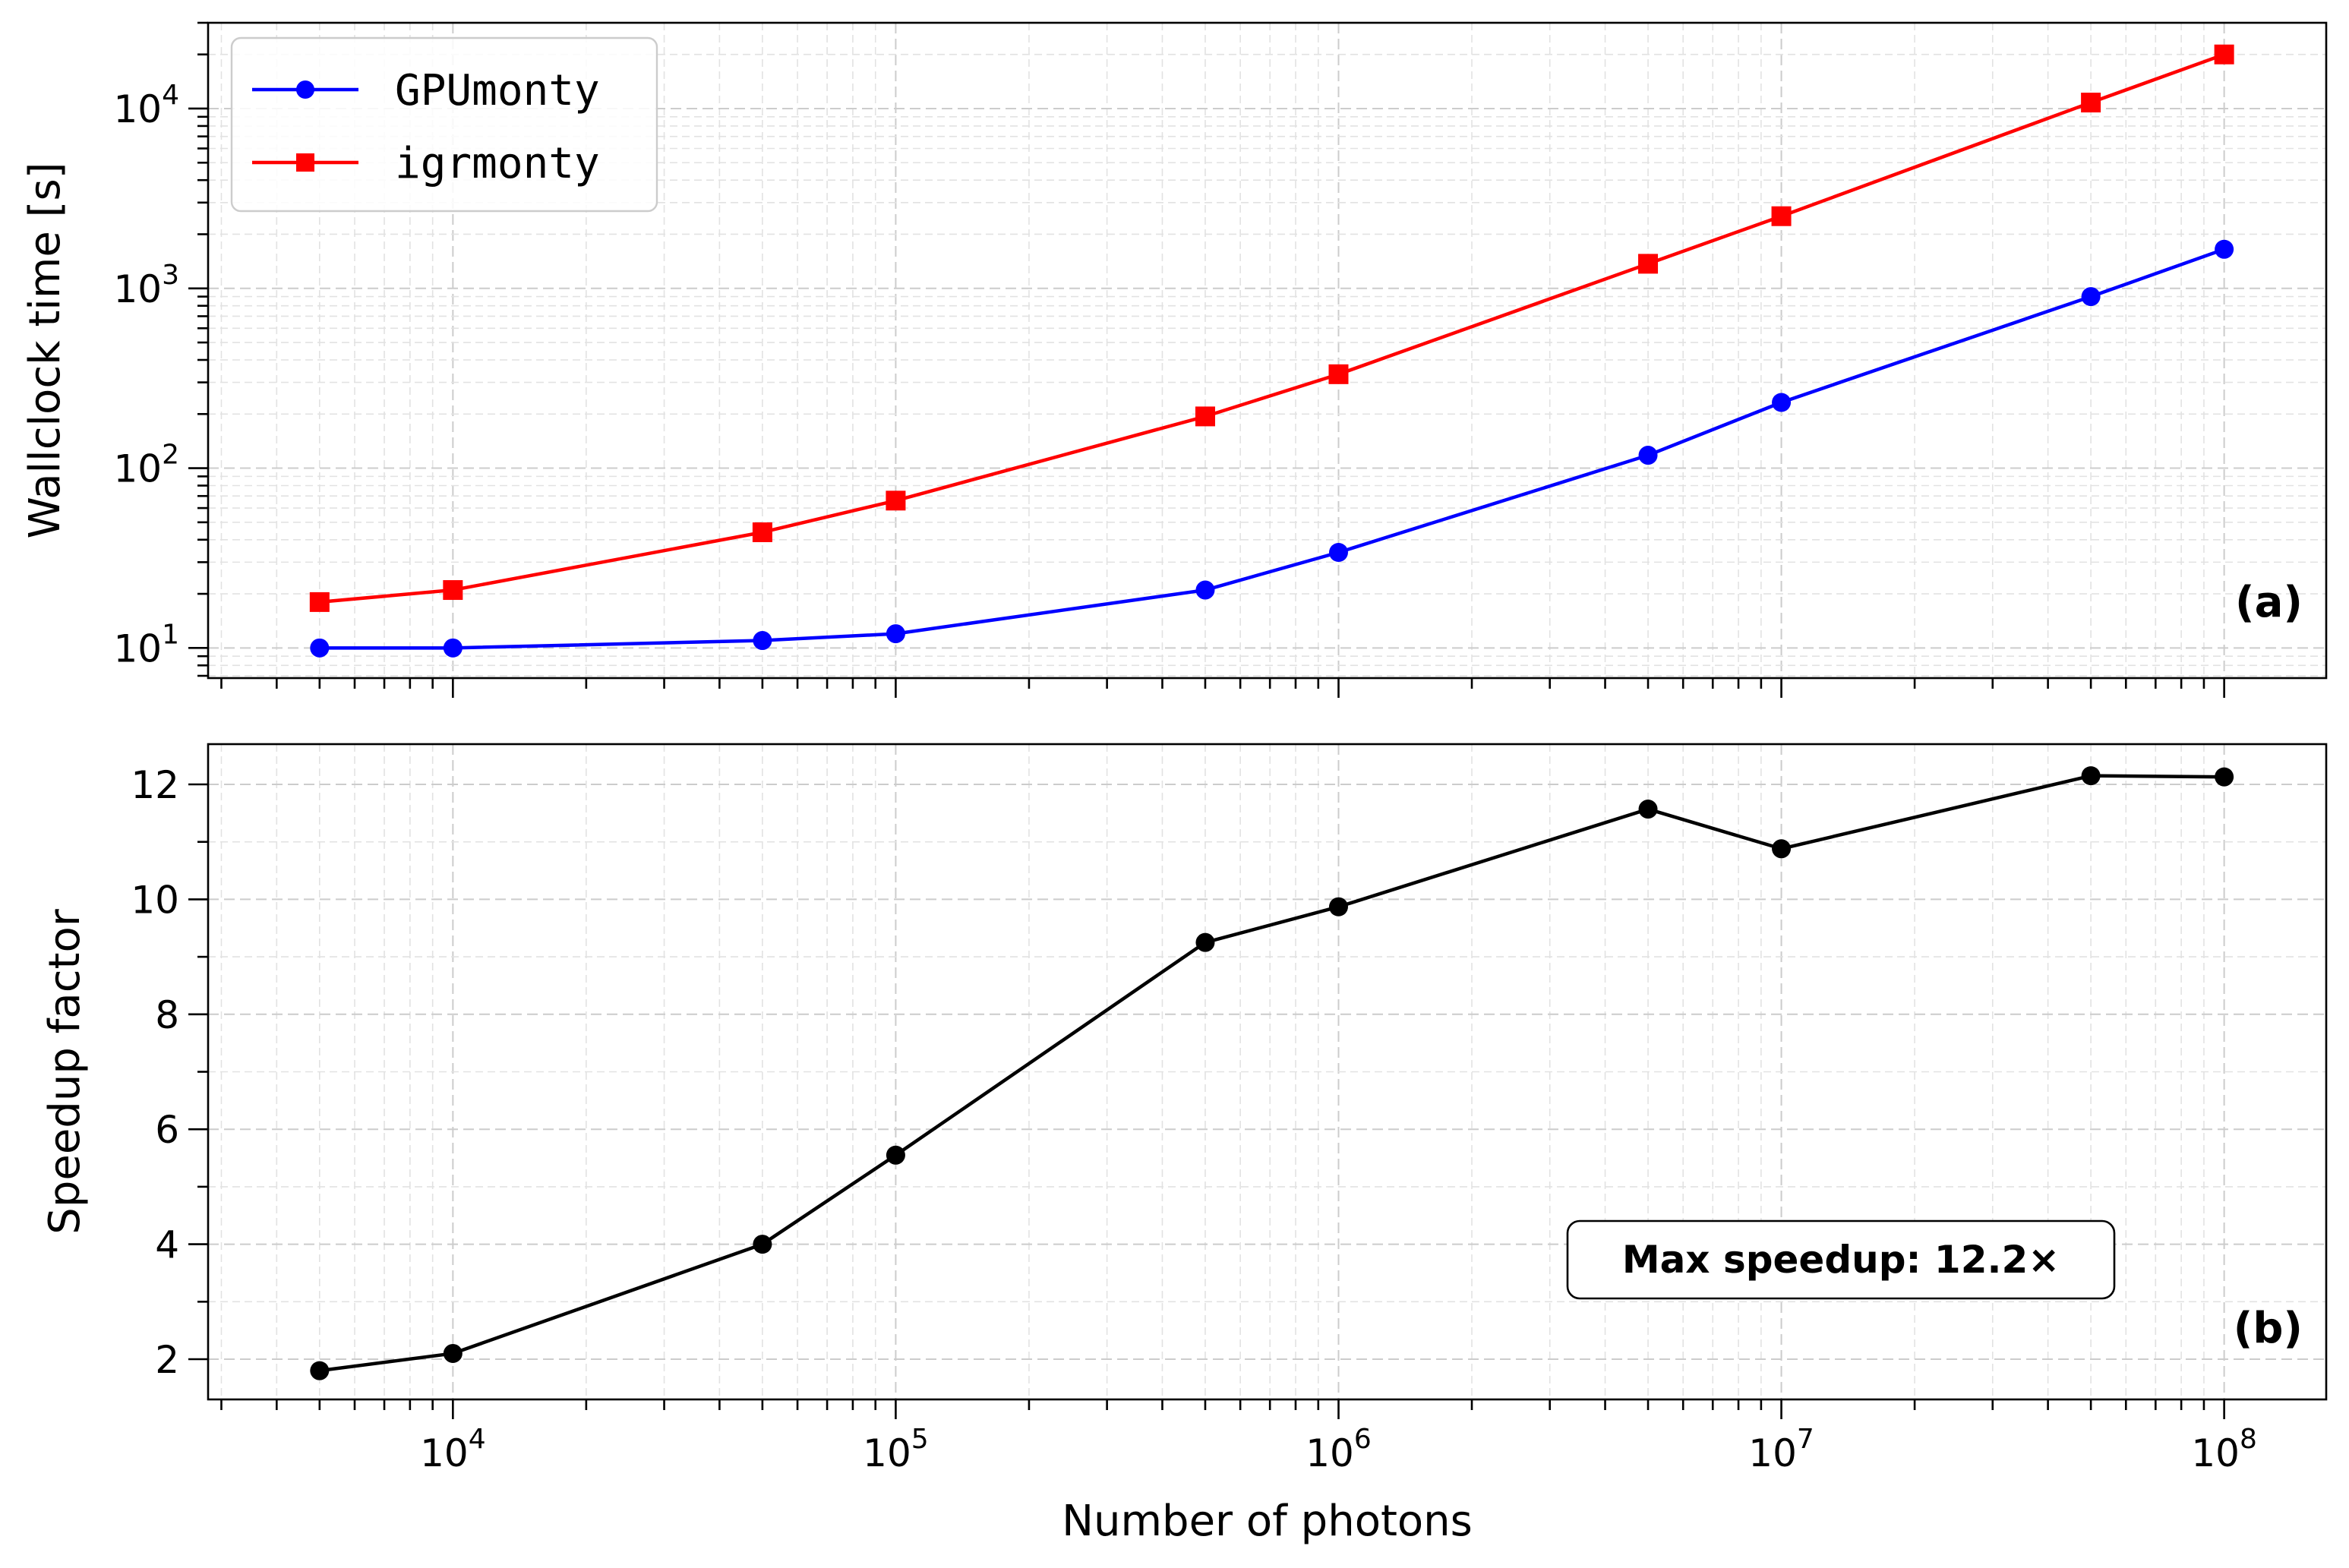 The image size is (2349, 1568). What do you see at coordinates (896, 1450) in the screenshot?
I see `x-tick-label: 10⁵` at bounding box center [896, 1450].